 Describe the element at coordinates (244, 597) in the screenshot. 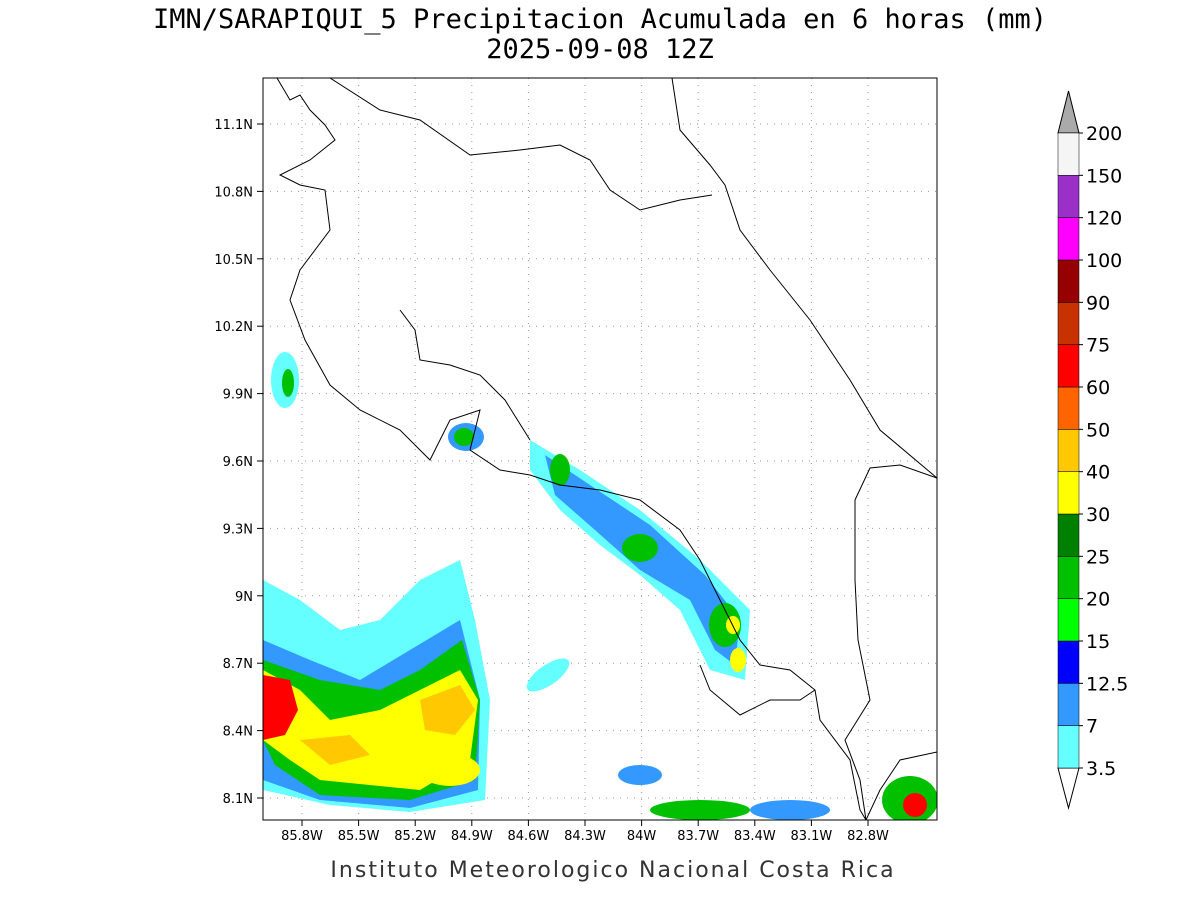

I see `lat-tick-label: 9N` at that location.